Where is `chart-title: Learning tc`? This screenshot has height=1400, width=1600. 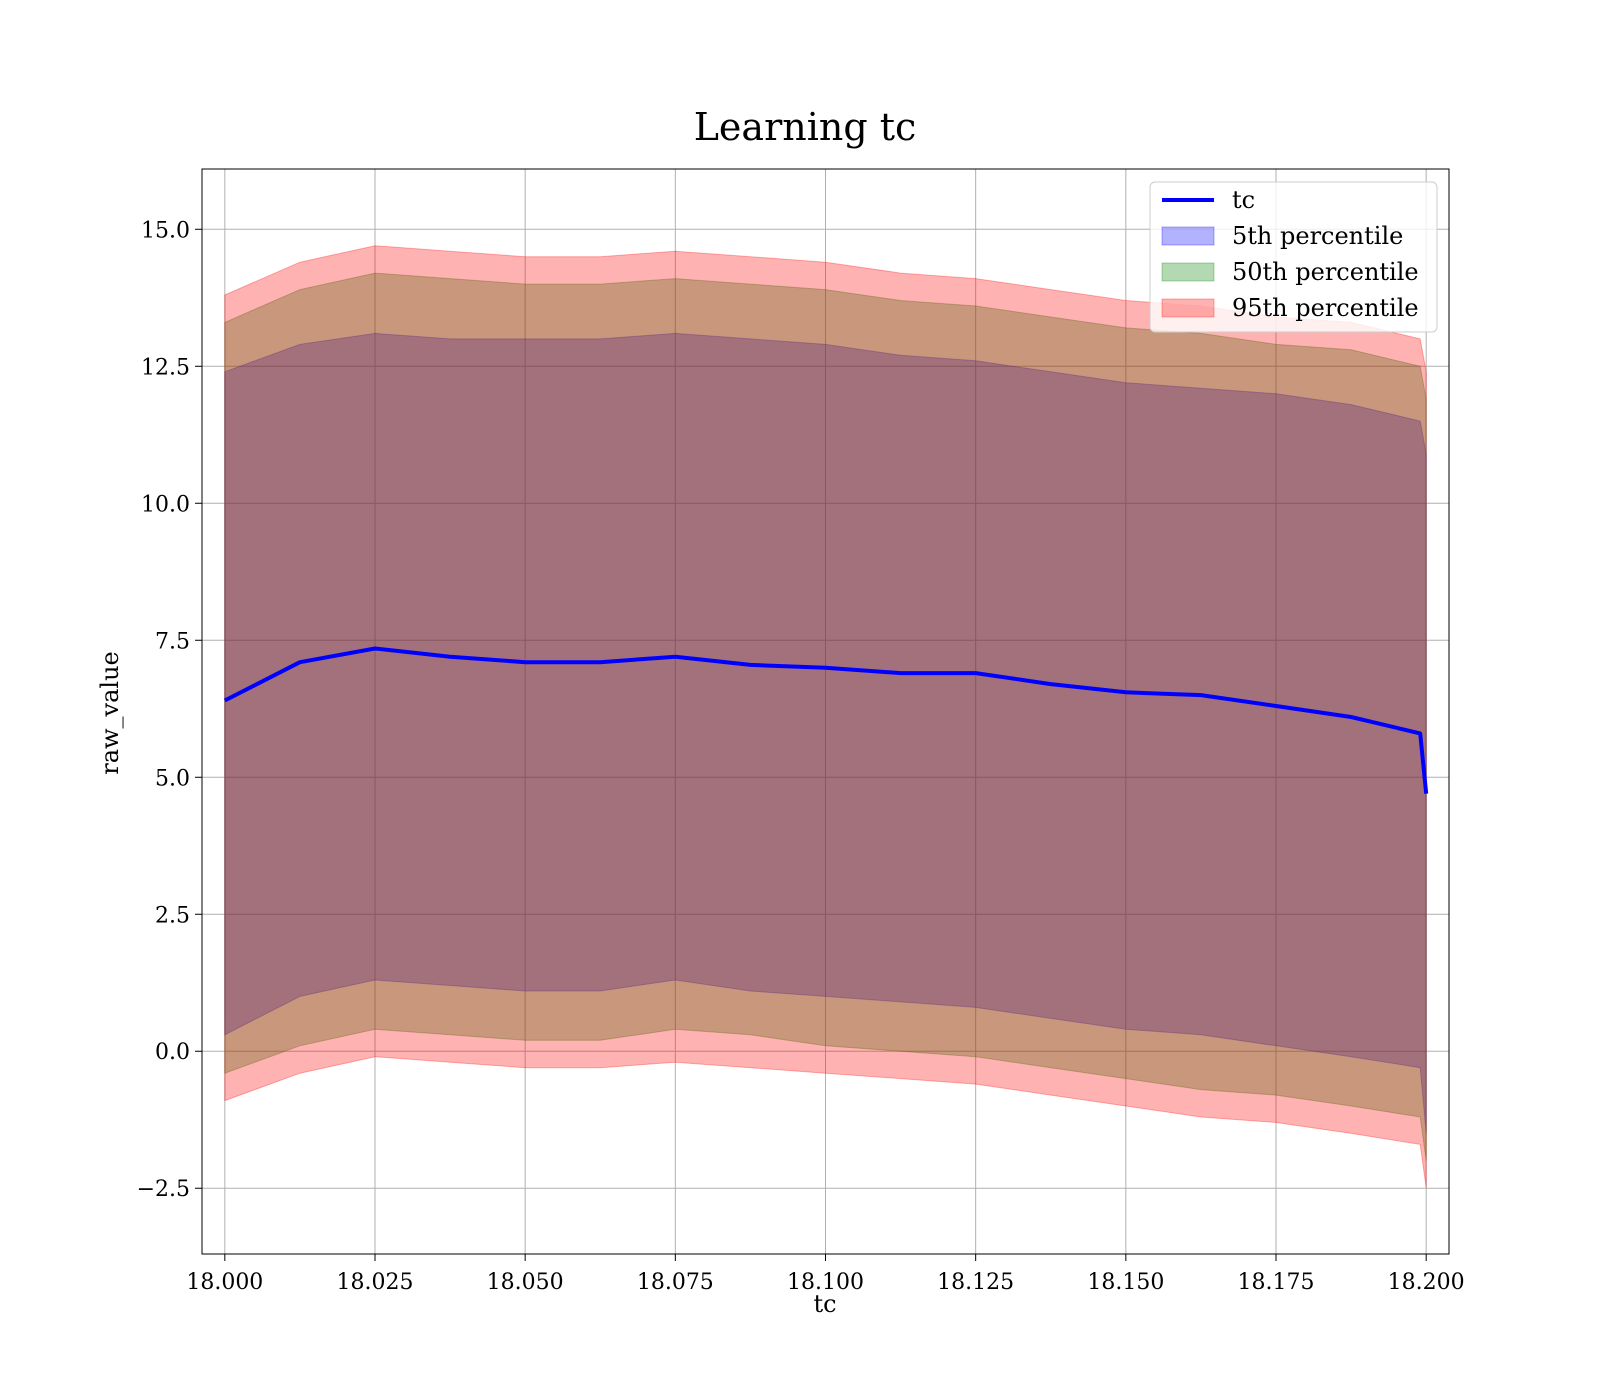 chart-title: Learning tc is located at coordinates (805, 127).